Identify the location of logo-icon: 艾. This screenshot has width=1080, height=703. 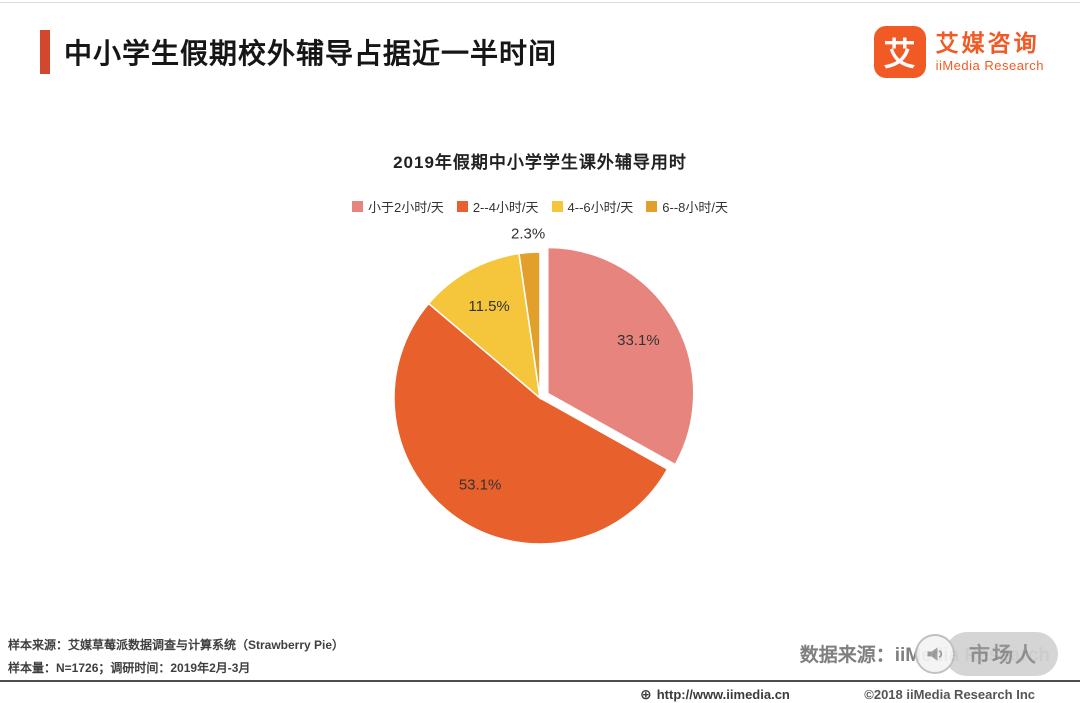
(899, 52).